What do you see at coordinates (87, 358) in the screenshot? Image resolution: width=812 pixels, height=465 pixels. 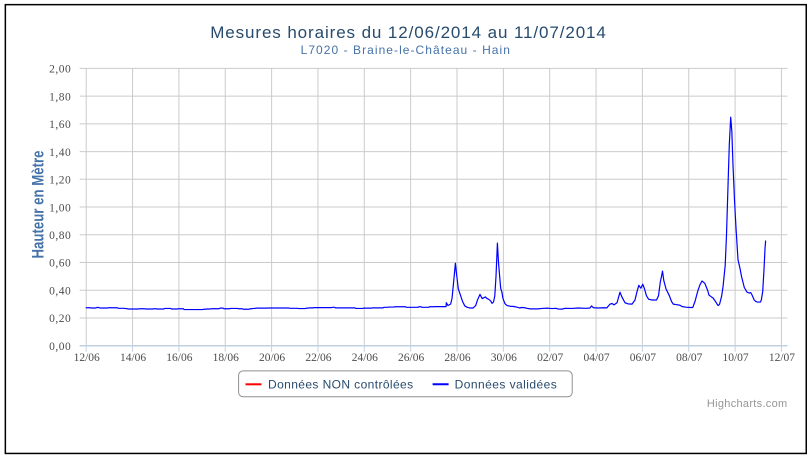 I see `svg-text: 12/06` at bounding box center [87, 358].